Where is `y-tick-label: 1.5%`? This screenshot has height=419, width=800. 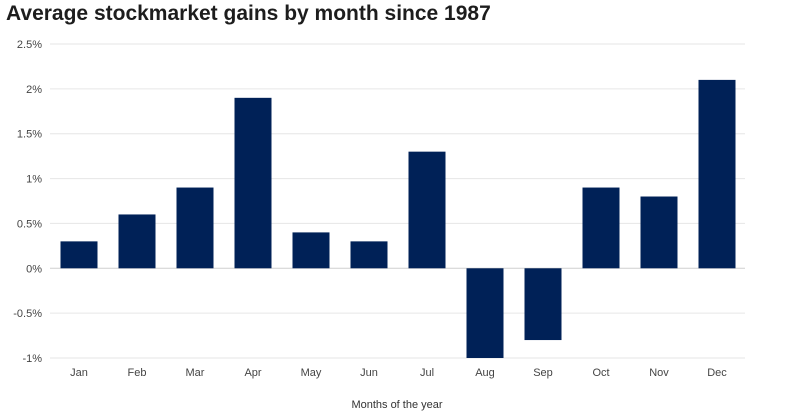 y-tick-label: 1.5% is located at coordinates (29, 135).